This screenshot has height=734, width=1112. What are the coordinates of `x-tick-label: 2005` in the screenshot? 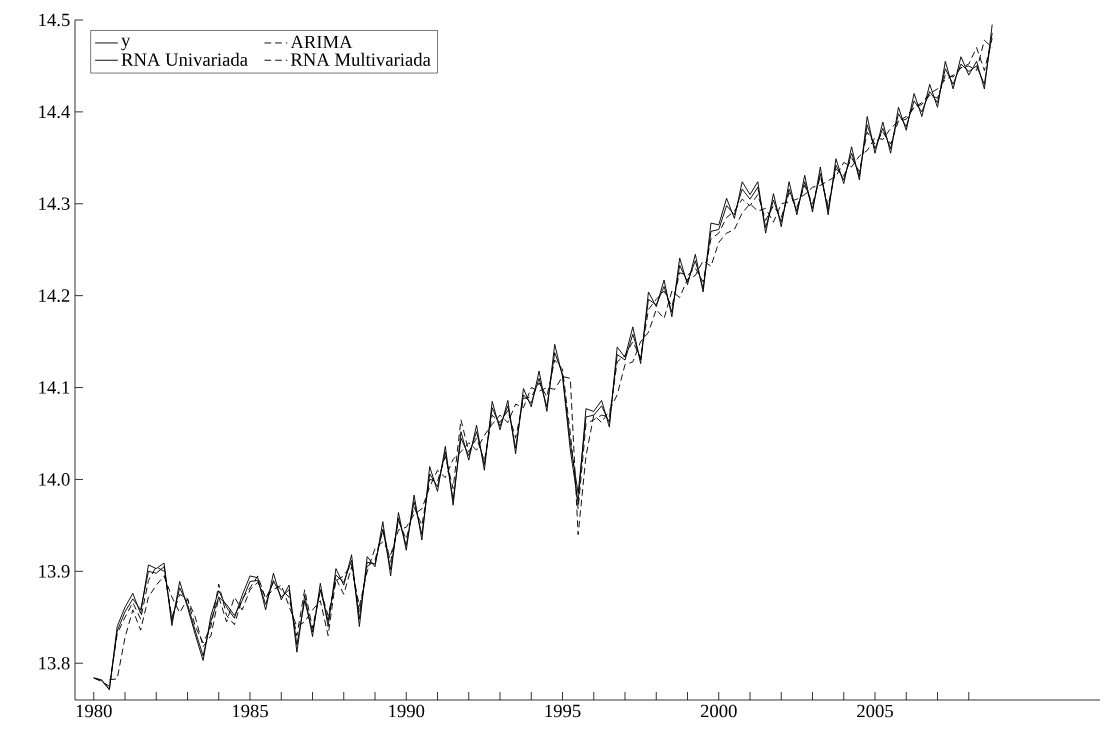 It's located at (875, 711).